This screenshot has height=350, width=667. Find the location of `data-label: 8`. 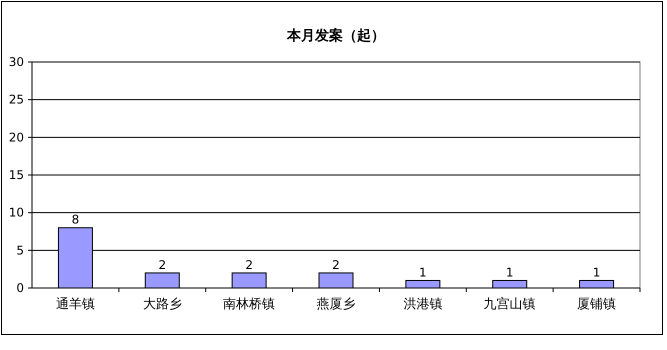

data-label: 8 is located at coordinates (76, 219).